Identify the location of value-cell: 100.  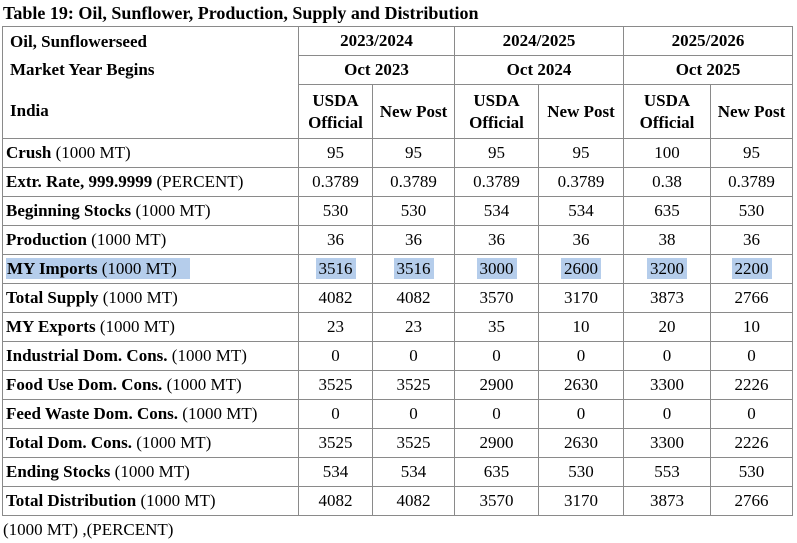
(667, 153).